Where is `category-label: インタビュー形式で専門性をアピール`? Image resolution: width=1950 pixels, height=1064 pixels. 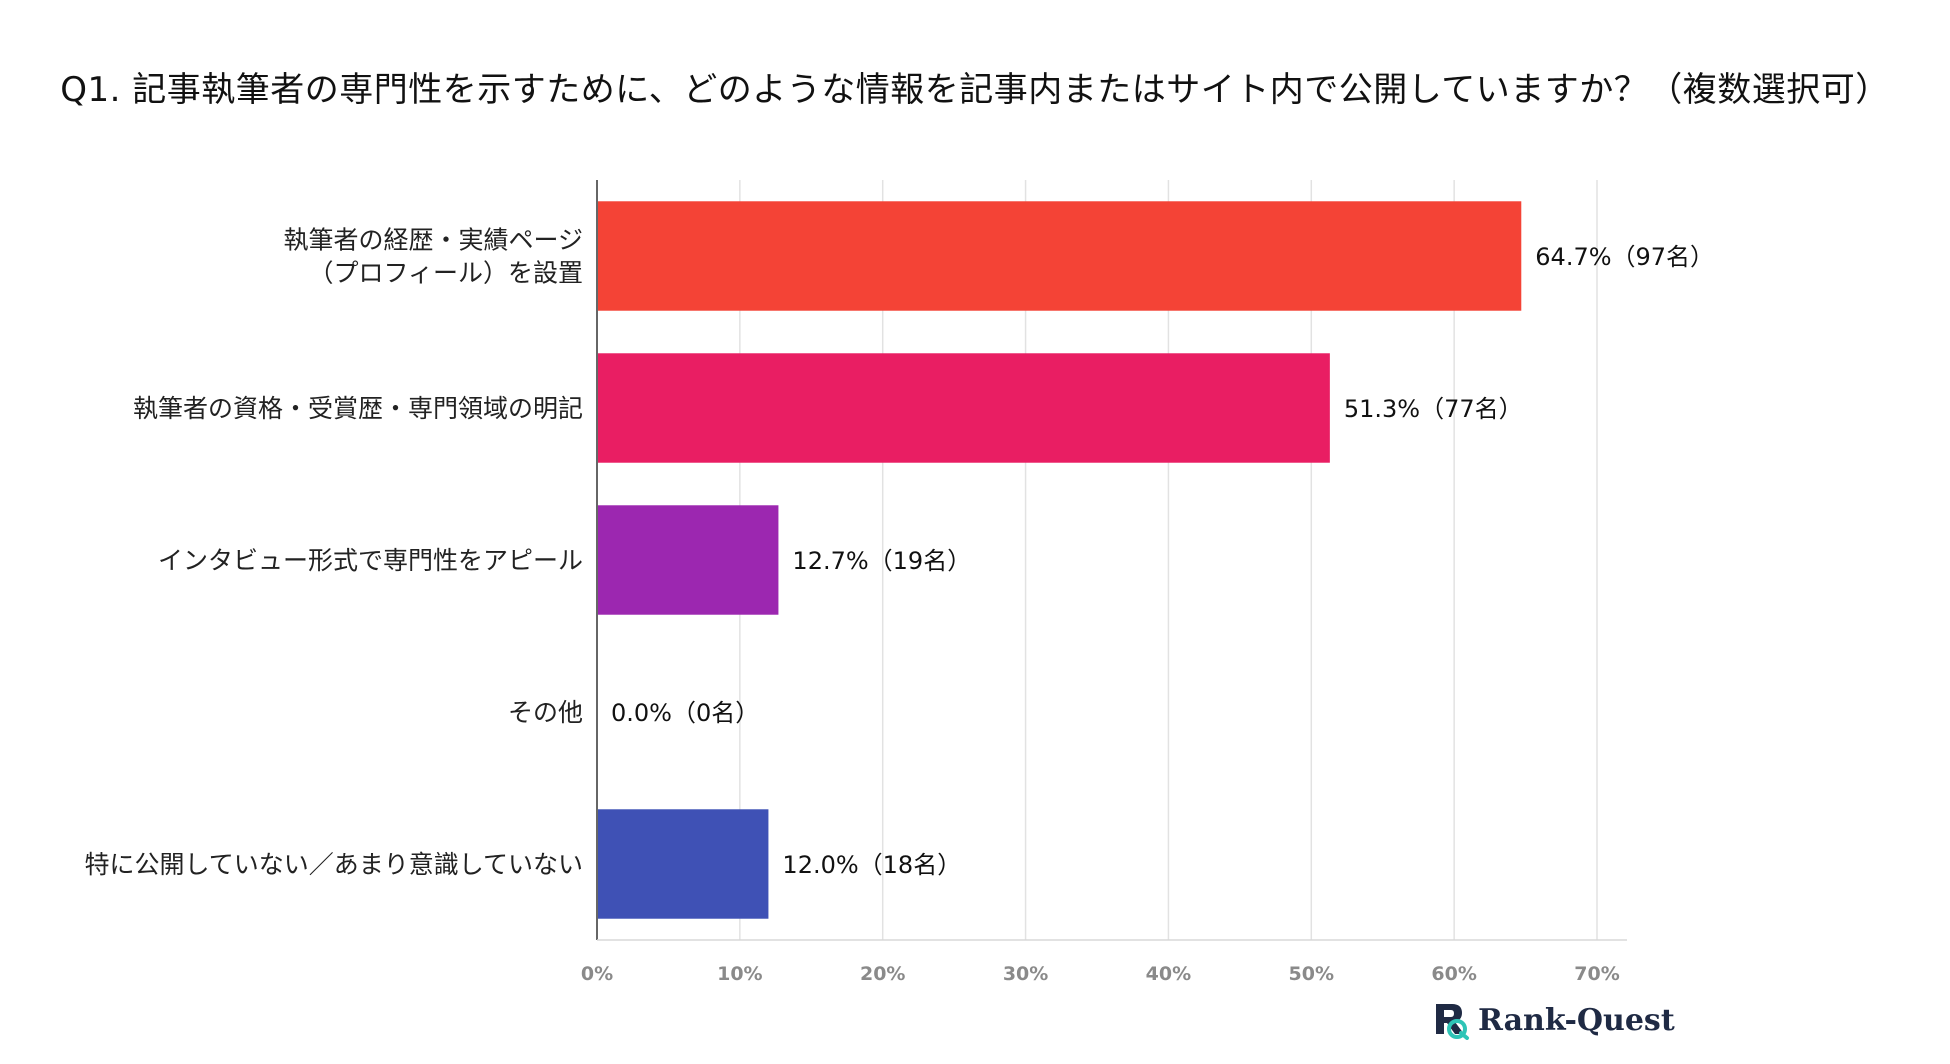 category-label: インタビュー形式で専門性をアピール is located at coordinates (370, 560).